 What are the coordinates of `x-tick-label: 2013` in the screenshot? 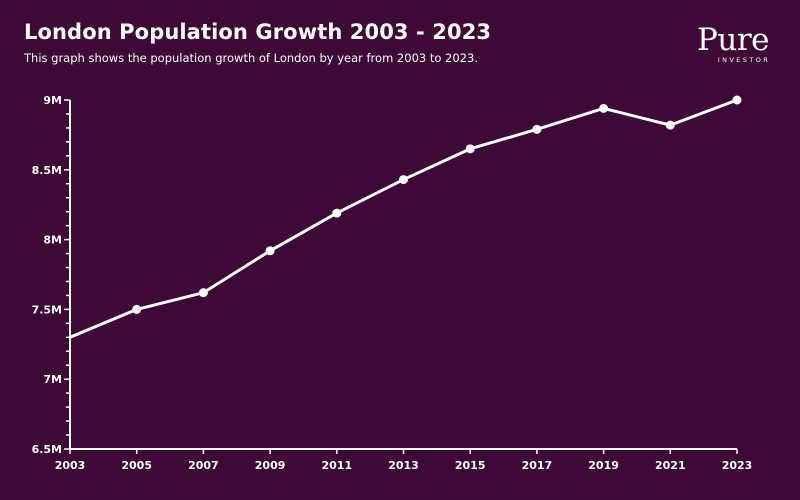 It's located at (403, 465).